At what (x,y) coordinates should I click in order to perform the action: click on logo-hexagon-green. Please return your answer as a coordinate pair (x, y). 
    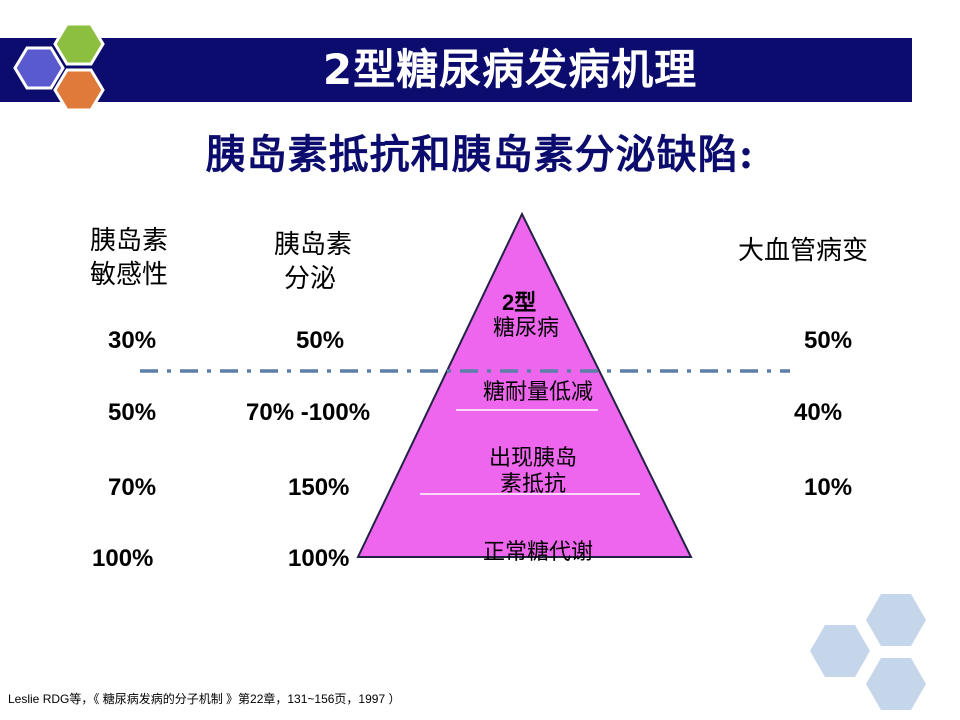
    Looking at the image, I should click on (79, 44).